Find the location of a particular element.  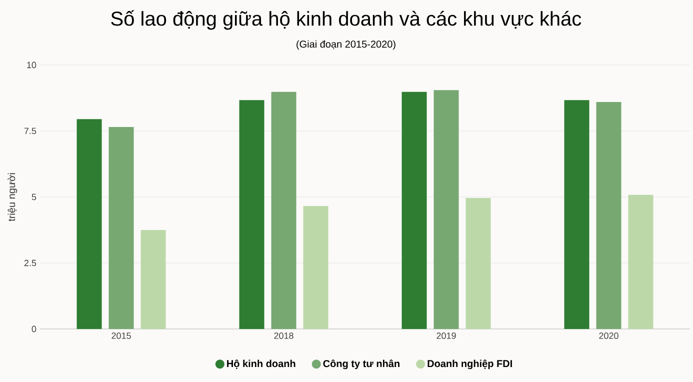

legend-label: Công ty tư nhân is located at coordinates (361, 365).